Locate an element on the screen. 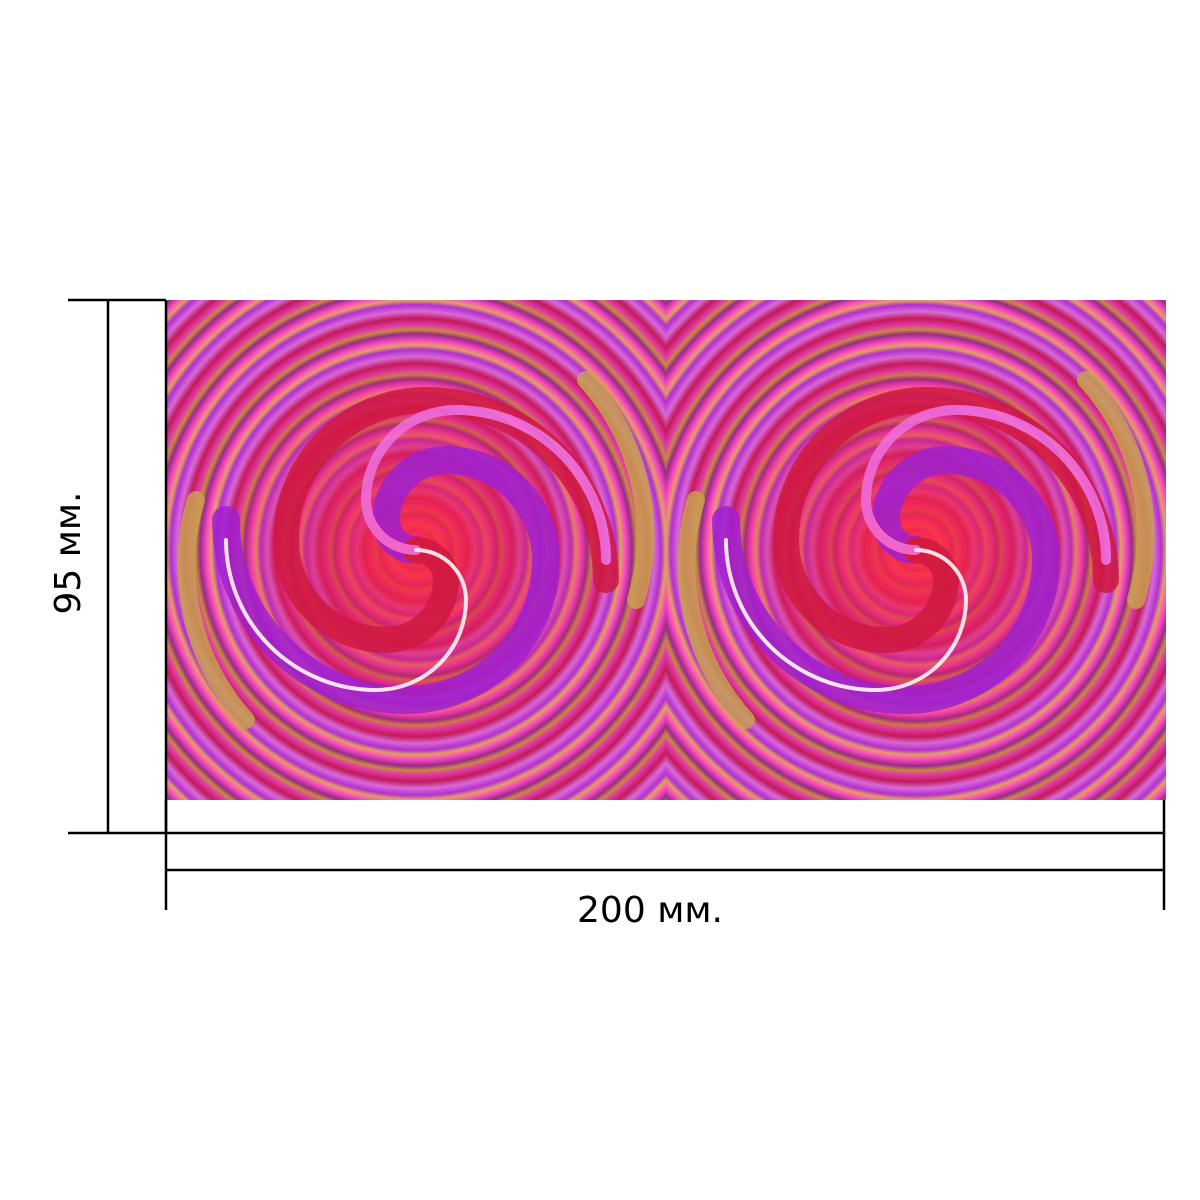  width-dimension: 200 мм. is located at coordinates (665, 865).